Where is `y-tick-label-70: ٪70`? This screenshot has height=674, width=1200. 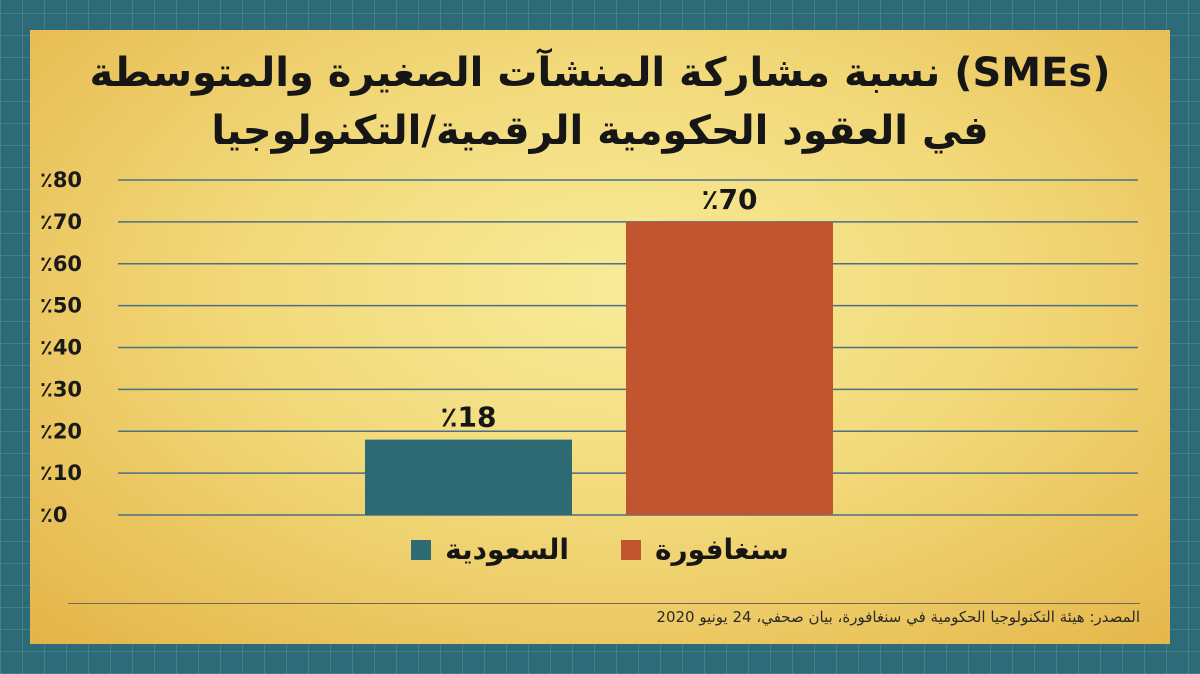 y-tick-label-70: ٪70 is located at coordinates (61, 222).